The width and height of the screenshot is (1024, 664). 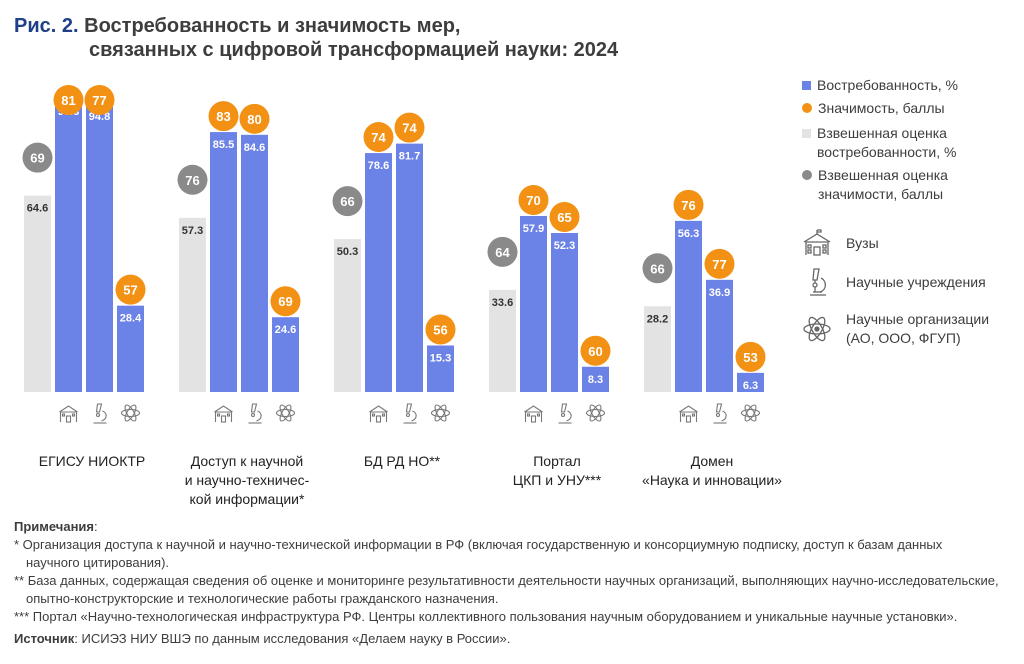 I want to click on title-line-1: Востребованность и значимость мер,, so click(x=272, y=26).